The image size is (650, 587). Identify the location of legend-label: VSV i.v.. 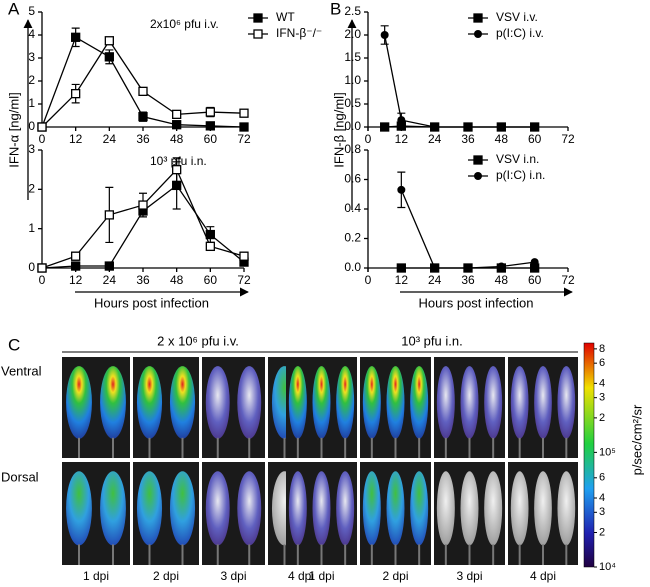
(517, 17).